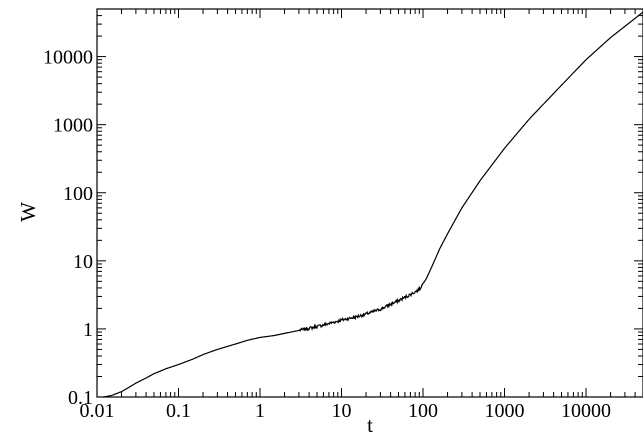 This screenshot has width=643, height=437. I want to click on y-tick-label: 100, so click(78, 194).